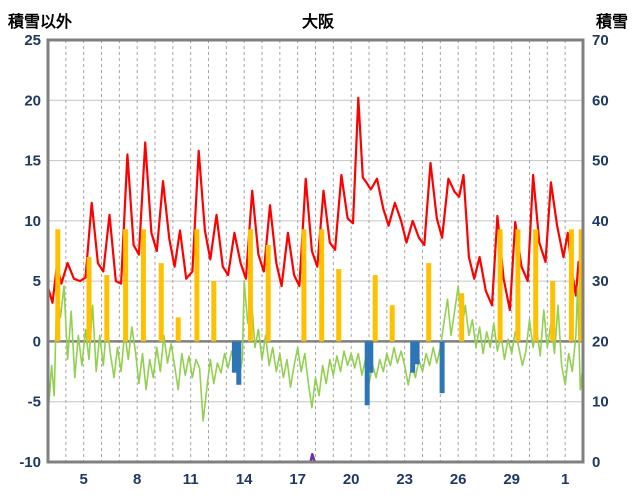  Describe the element at coordinates (137, 479) in the screenshot. I see `axis-tick-label: 8` at that location.